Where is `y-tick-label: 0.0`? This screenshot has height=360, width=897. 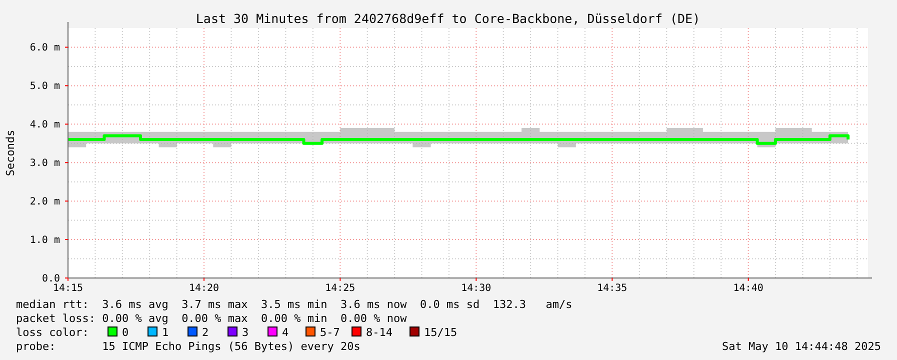 y-tick-label: 0.0 is located at coordinates (51, 279).